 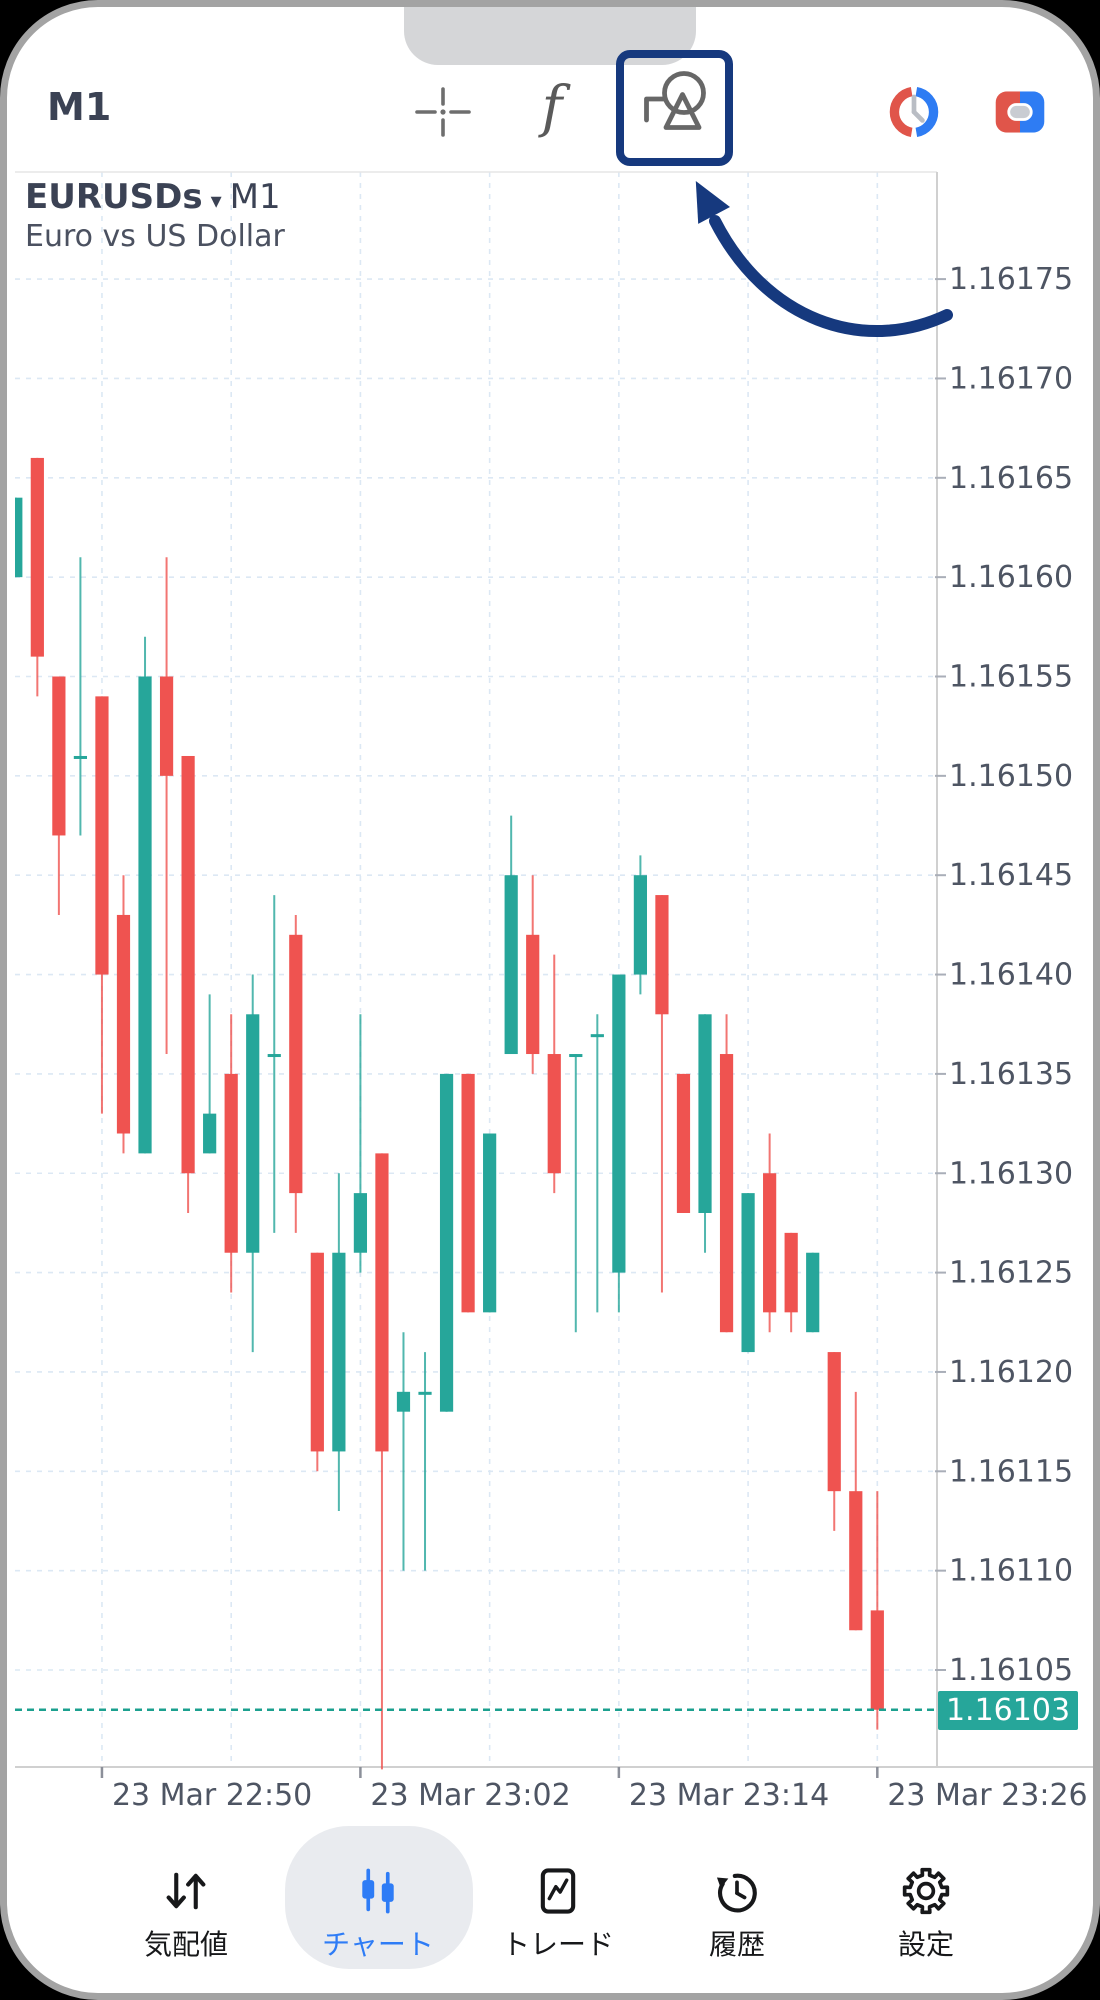 I want to click on svg-text: 1.16115, so click(x=1011, y=1471).